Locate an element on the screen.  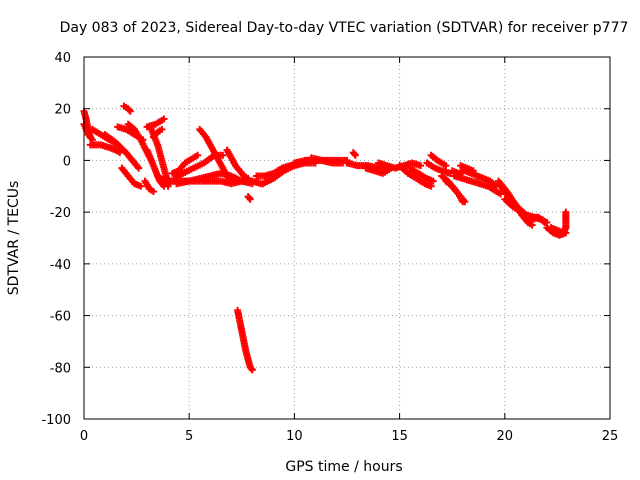
x-axis-label: GPS time / hours is located at coordinates (343, 467).